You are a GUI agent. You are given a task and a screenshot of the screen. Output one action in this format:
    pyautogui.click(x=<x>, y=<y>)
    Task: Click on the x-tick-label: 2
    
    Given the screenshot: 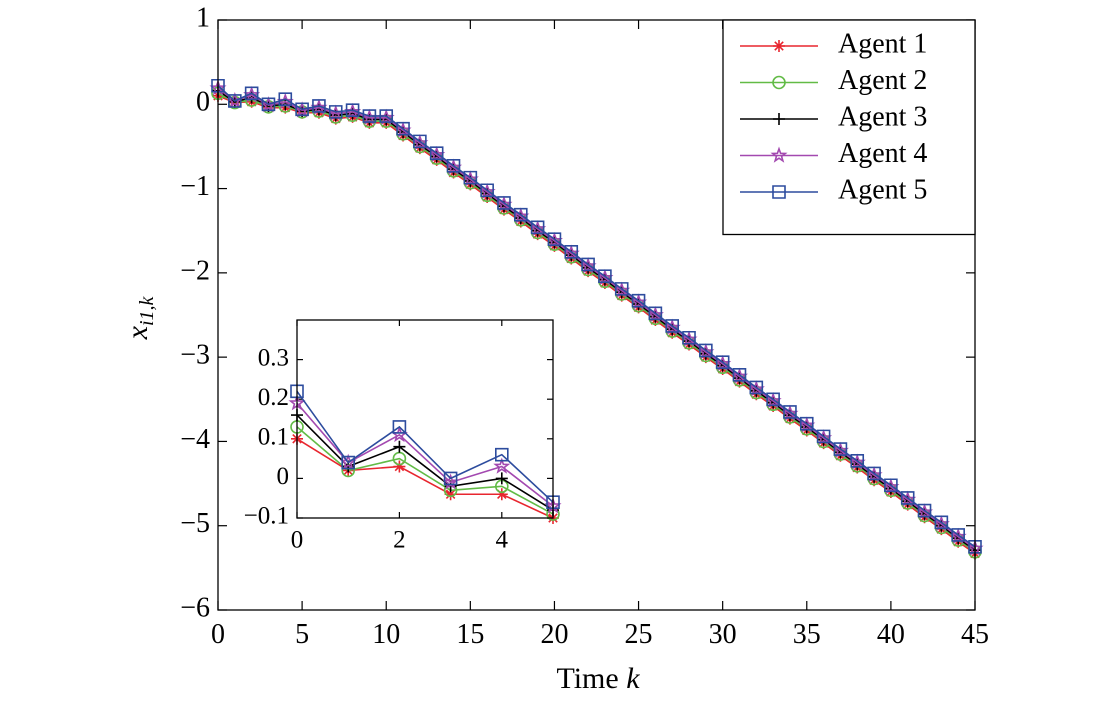 What is the action you would take?
    pyautogui.click(x=399, y=539)
    